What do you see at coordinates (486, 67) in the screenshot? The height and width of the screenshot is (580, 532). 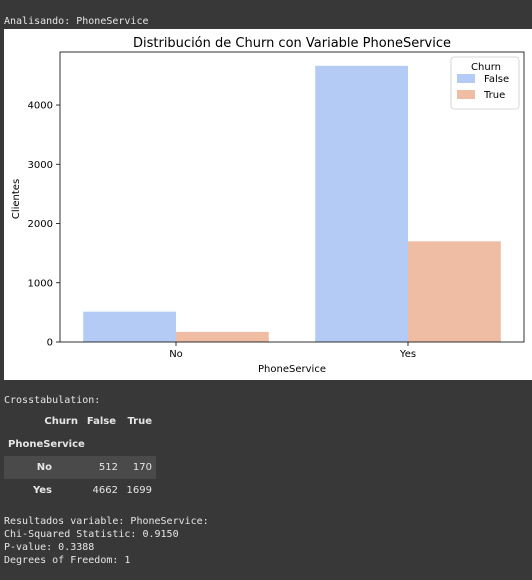 I see `legend-title: Churn` at bounding box center [486, 67].